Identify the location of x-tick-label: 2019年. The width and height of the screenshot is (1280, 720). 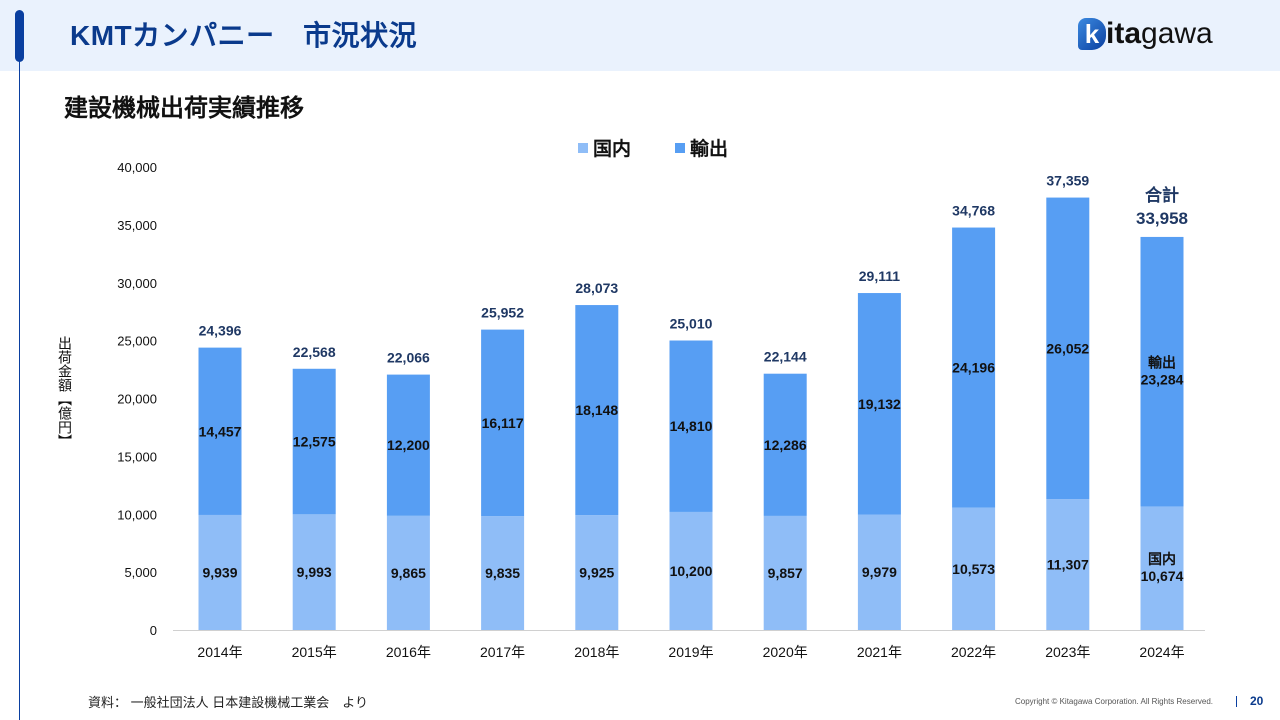
(690, 652).